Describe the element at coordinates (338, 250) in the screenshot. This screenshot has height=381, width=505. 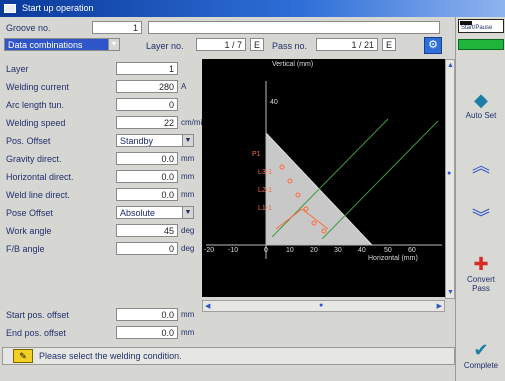
I see `x-tick-label: 30` at that location.